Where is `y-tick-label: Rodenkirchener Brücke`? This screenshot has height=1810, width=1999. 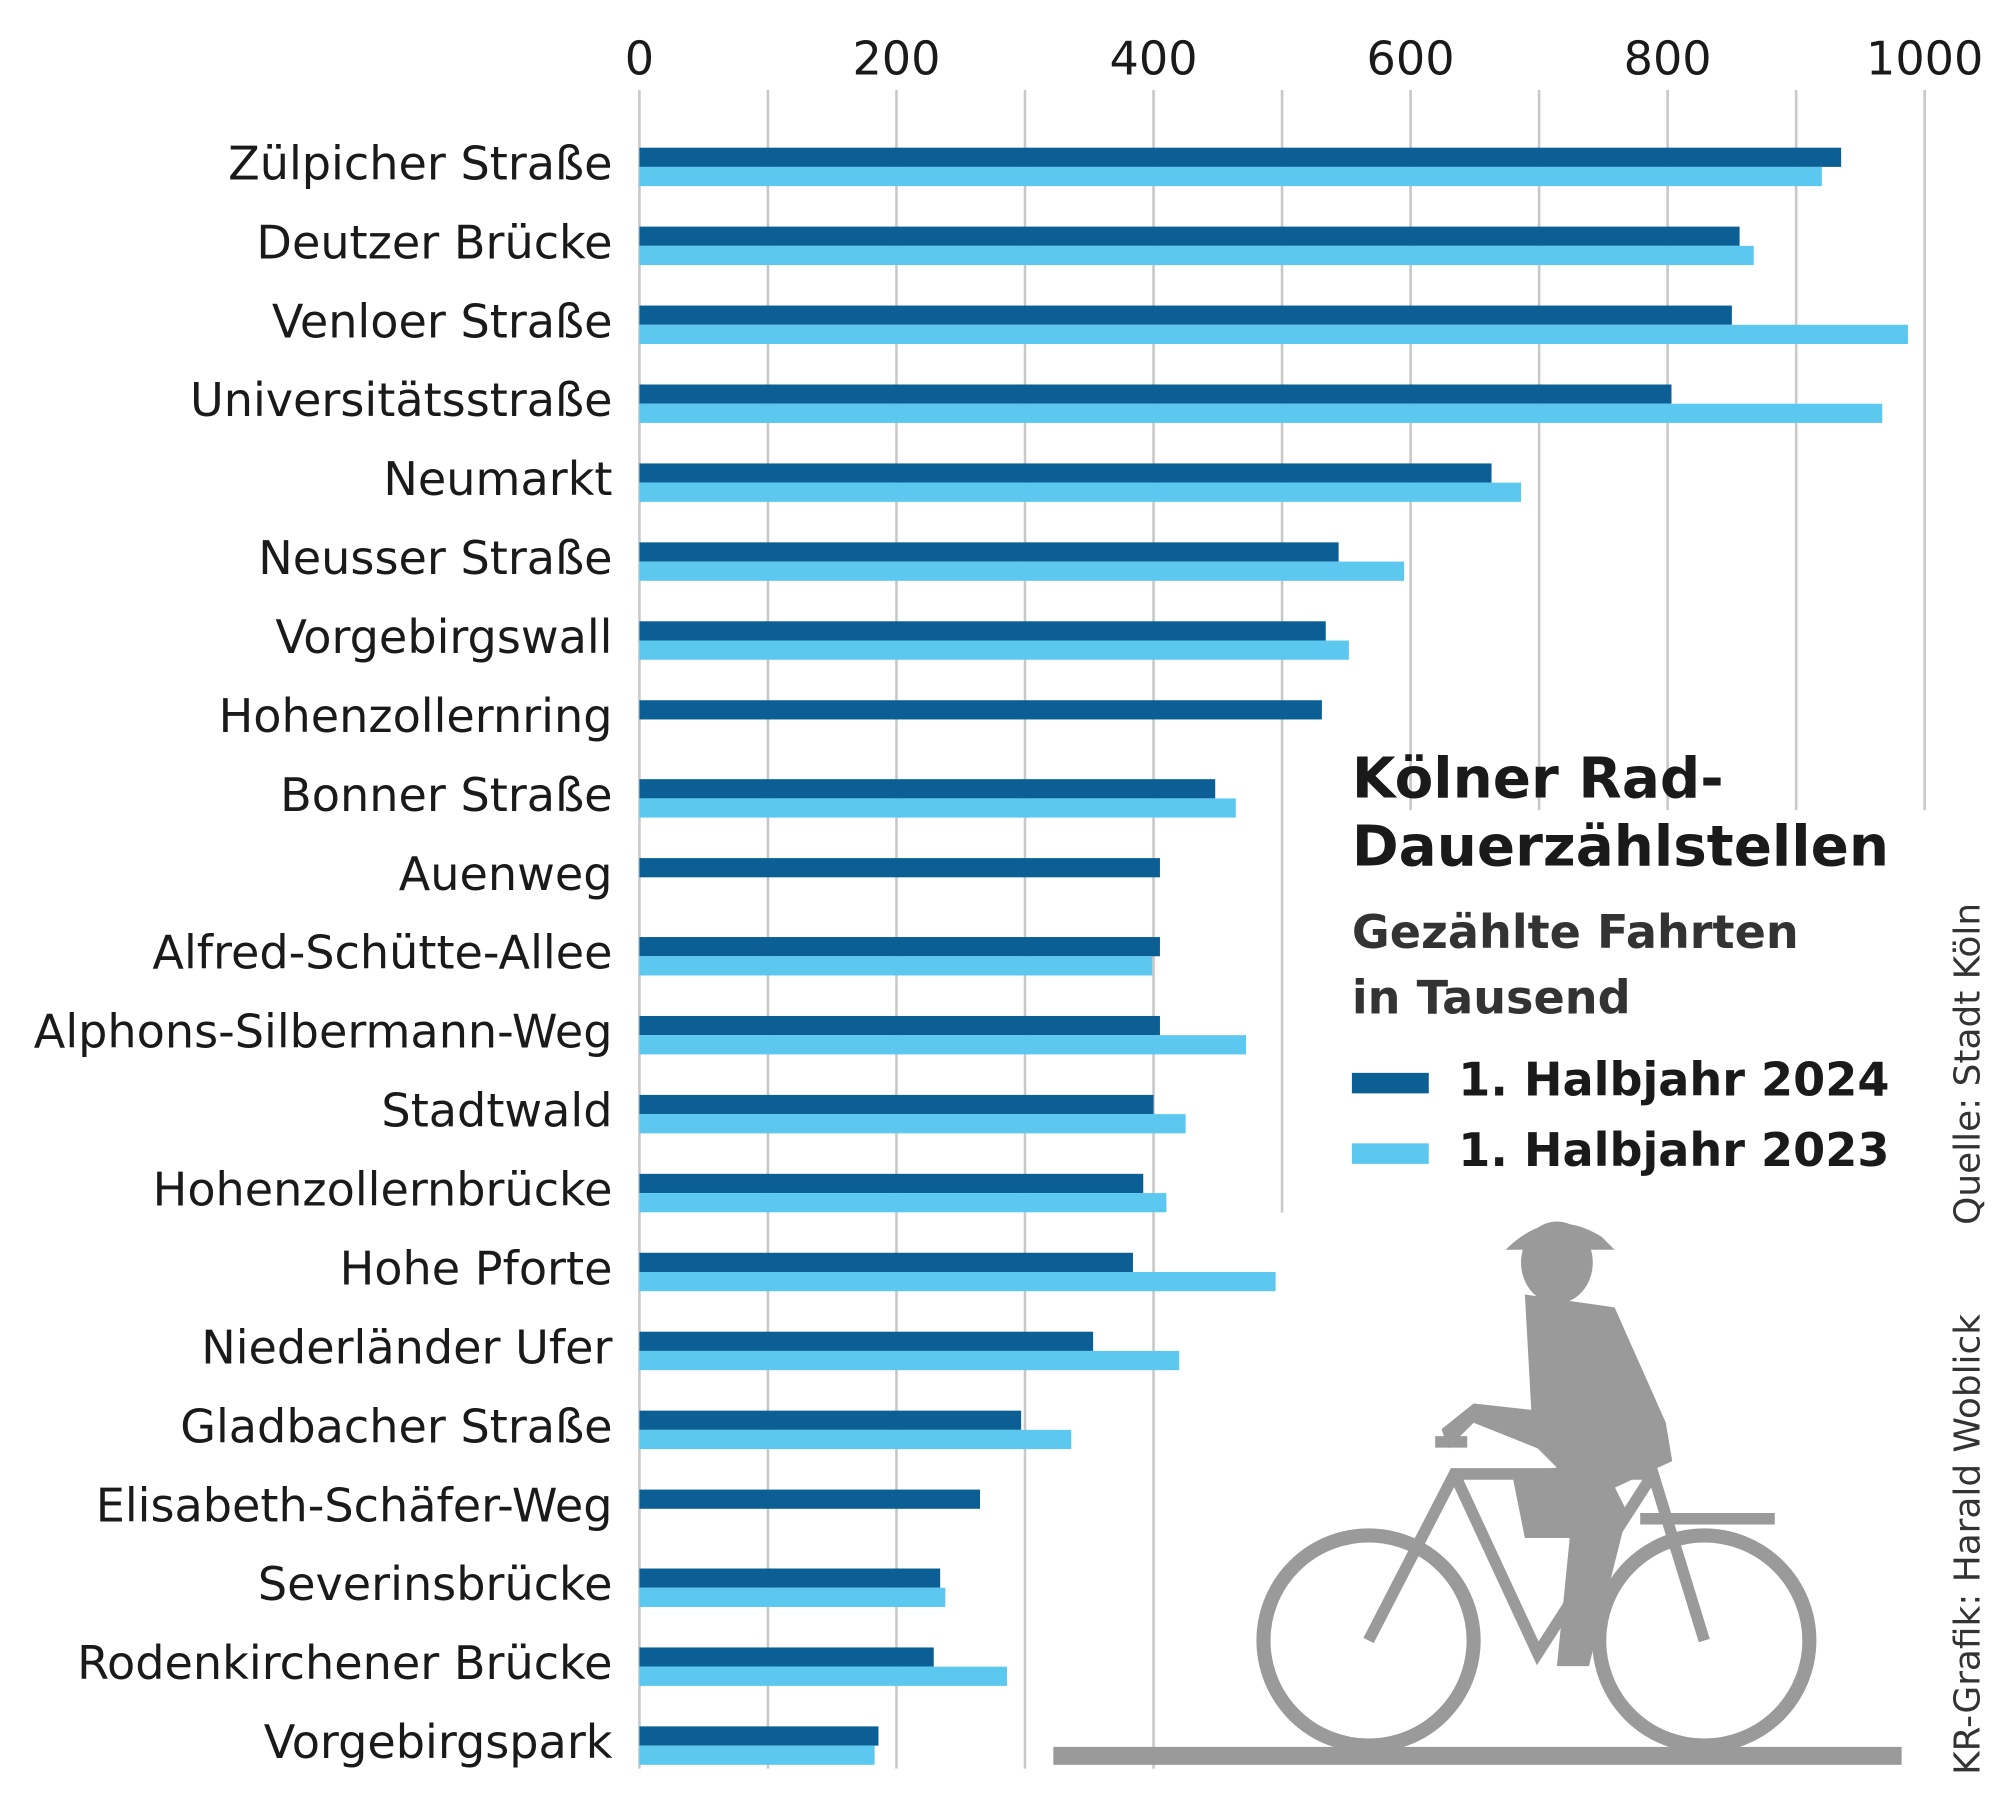 y-tick-label: Rodenkirchener Brücke is located at coordinates (344, 1663).